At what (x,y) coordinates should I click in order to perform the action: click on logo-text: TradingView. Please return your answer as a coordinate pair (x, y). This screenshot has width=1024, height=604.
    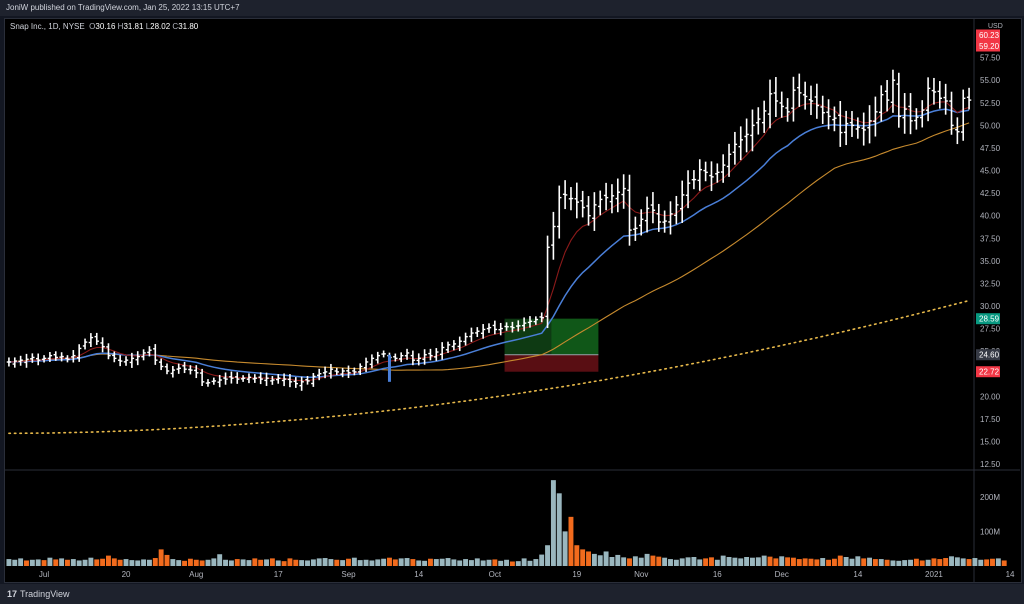
    Looking at the image, I should click on (45, 594).